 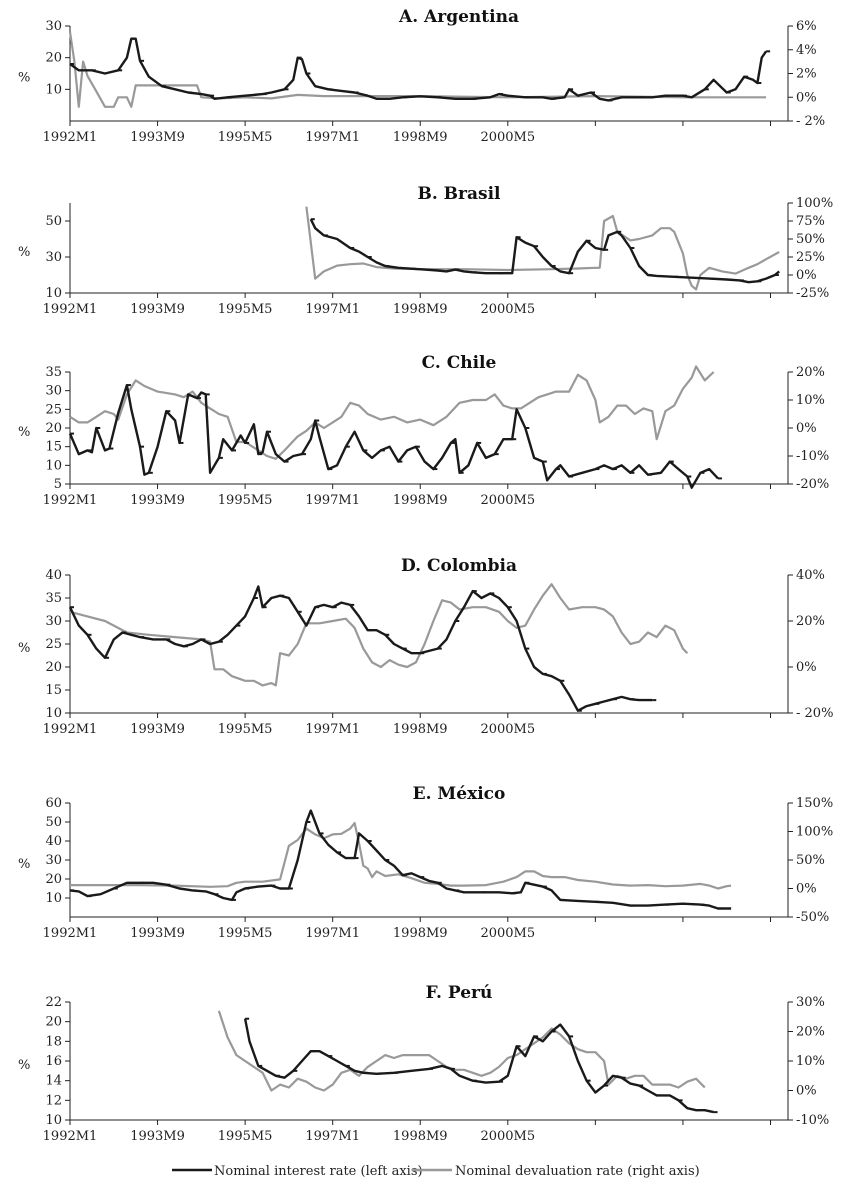 What do you see at coordinates (53, 1002) in the screenshot?
I see `y-left-tick-label: 22` at bounding box center [53, 1002].